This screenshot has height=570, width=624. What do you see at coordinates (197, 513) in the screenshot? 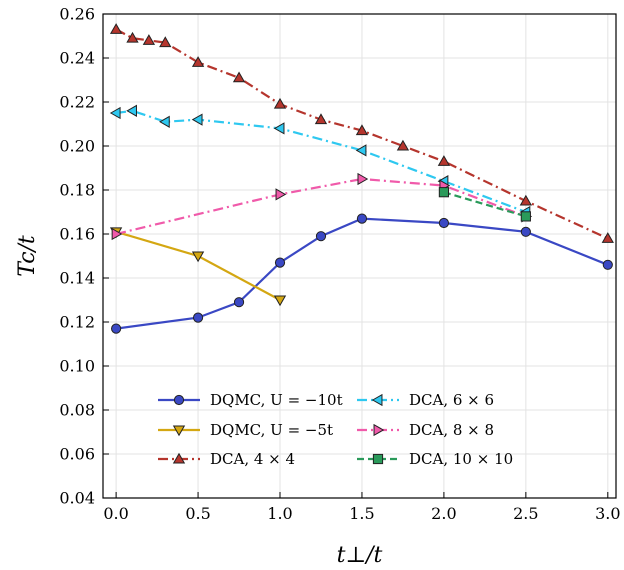
I see `x-tick-label: 0.5` at bounding box center [197, 513].